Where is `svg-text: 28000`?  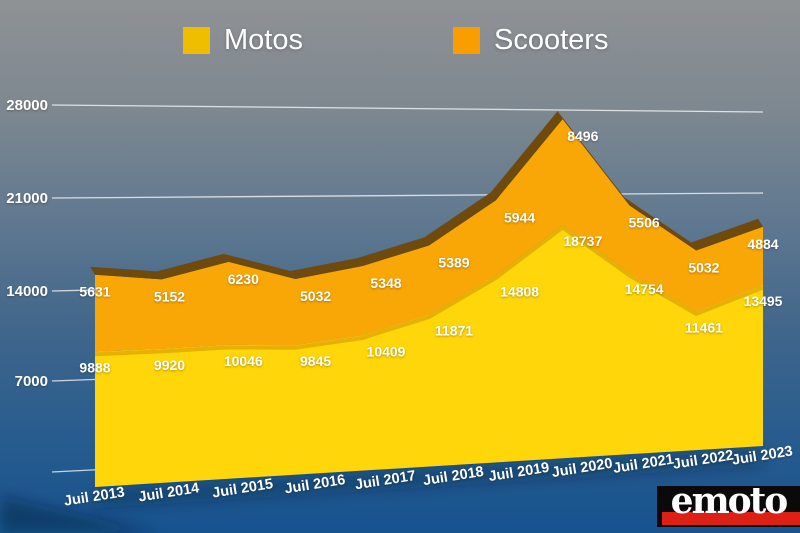 svg-text: 28000 is located at coordinates (27, 105).